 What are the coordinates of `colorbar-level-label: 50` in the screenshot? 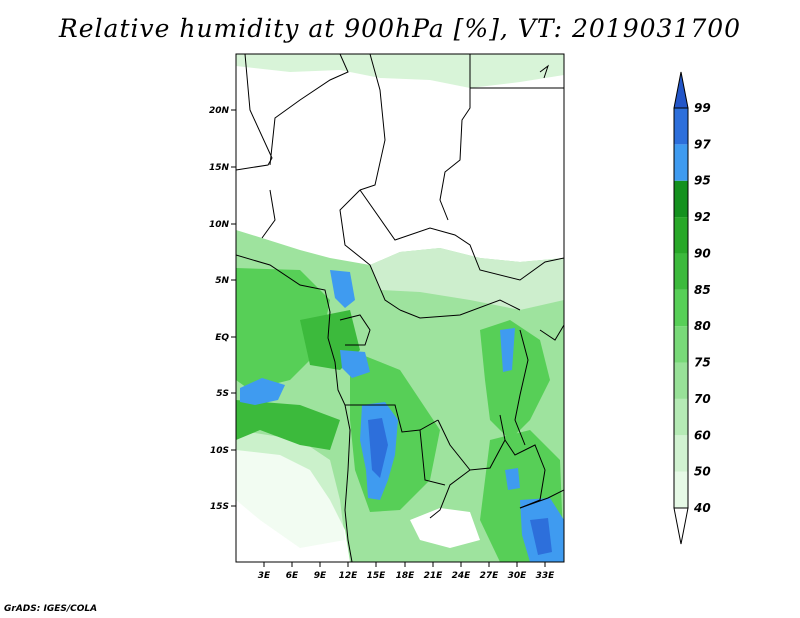 It's located at (702, 472).